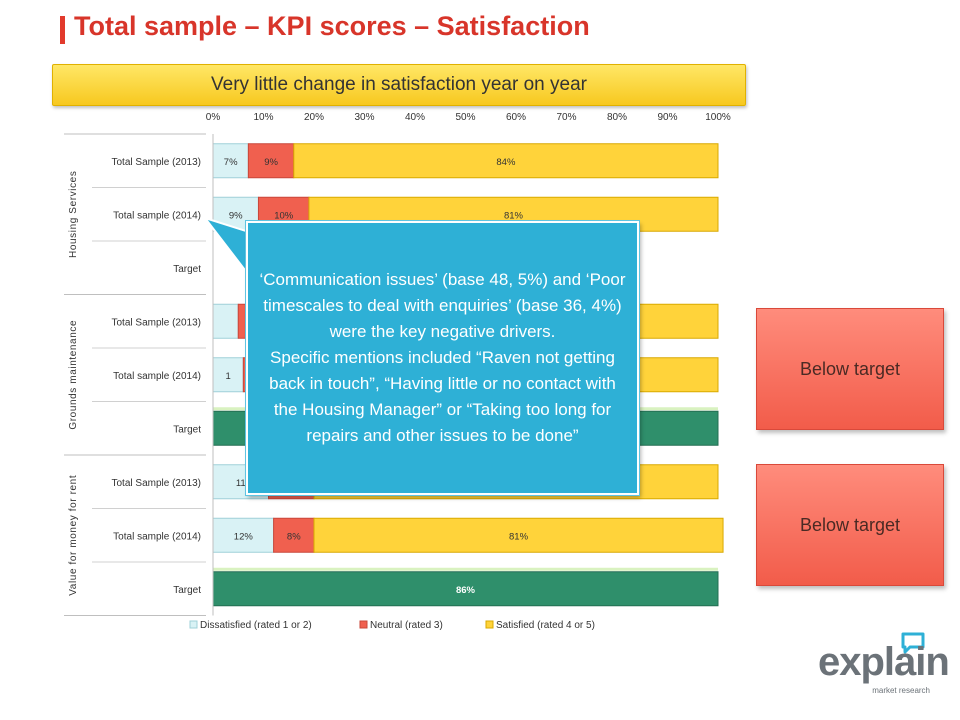  I want to click on data-label: 86%, so click(466, 590).